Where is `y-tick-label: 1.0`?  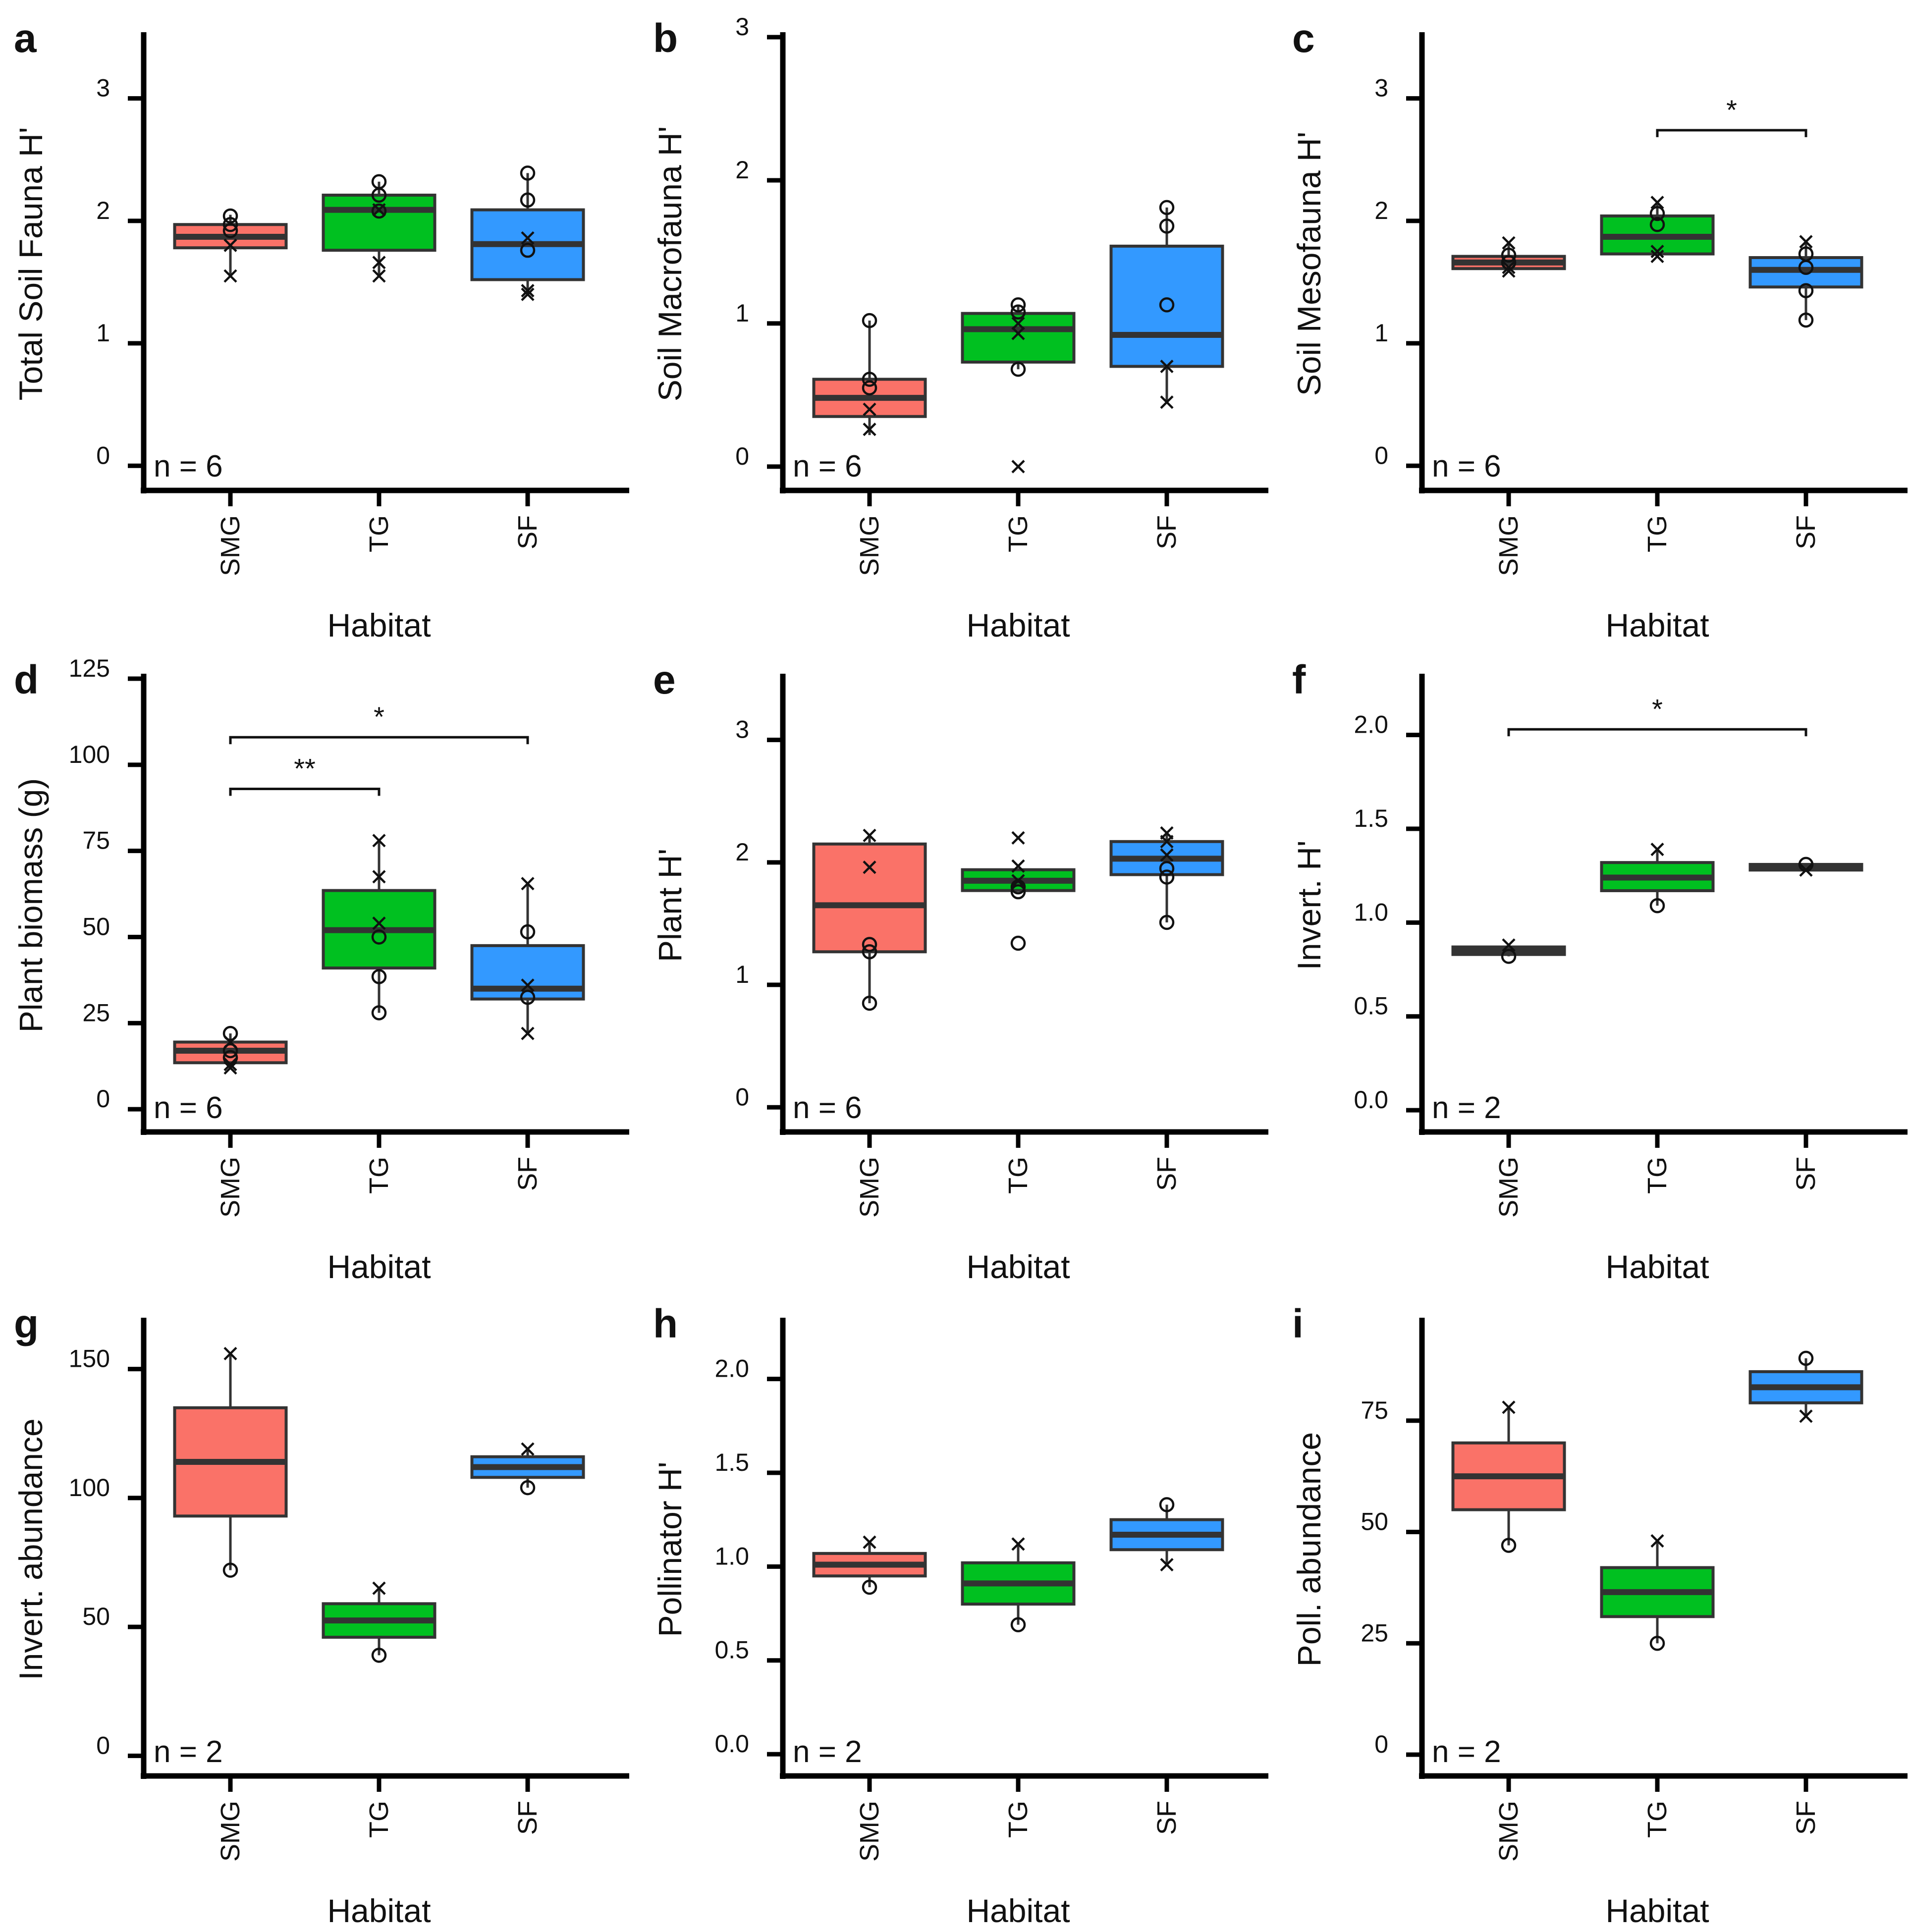 y-tick-label: 1.0 is located at coordinates (732, 1556).